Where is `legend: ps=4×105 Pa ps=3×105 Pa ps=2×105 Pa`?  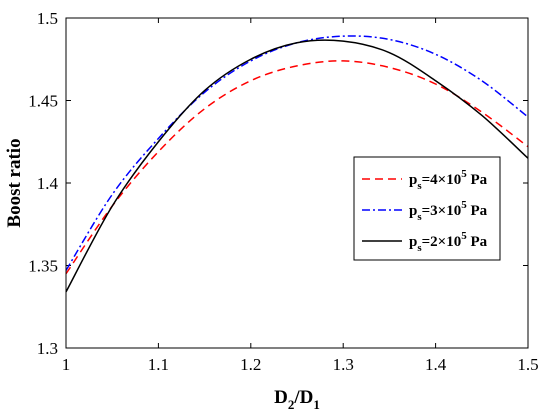 legend: ps=4×105 Pa ps=3×105 Pa ps=2×105 Pa is located at coordinates (427, 208).